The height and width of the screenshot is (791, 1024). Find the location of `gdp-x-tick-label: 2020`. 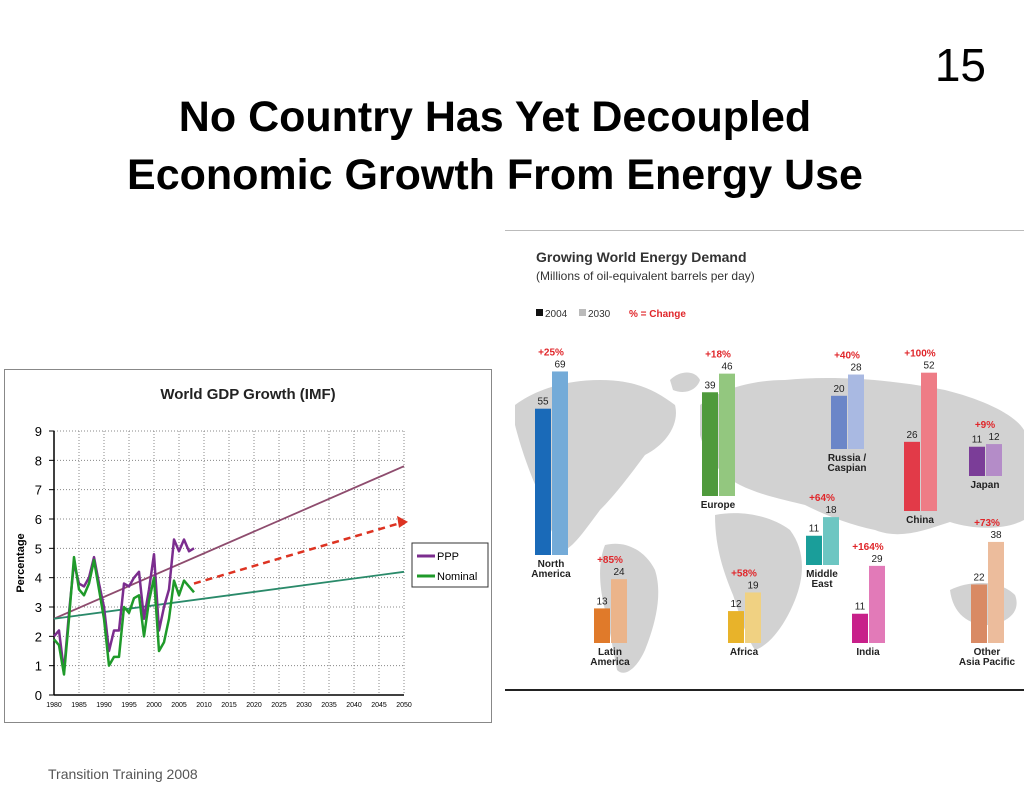

gdp-x-tick-label: 2020 is located at coordinates (254, 705).